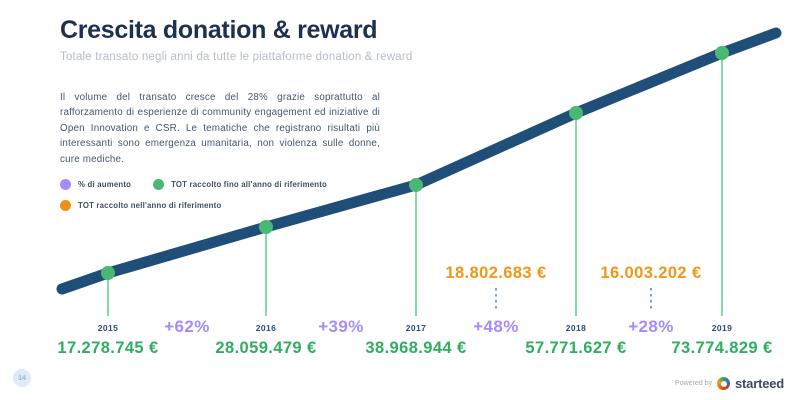 Image resolution: width=800 pixels, height=400 pixels. I want to click on annual-total-label: 18.802.683 €, so click(496, 273).